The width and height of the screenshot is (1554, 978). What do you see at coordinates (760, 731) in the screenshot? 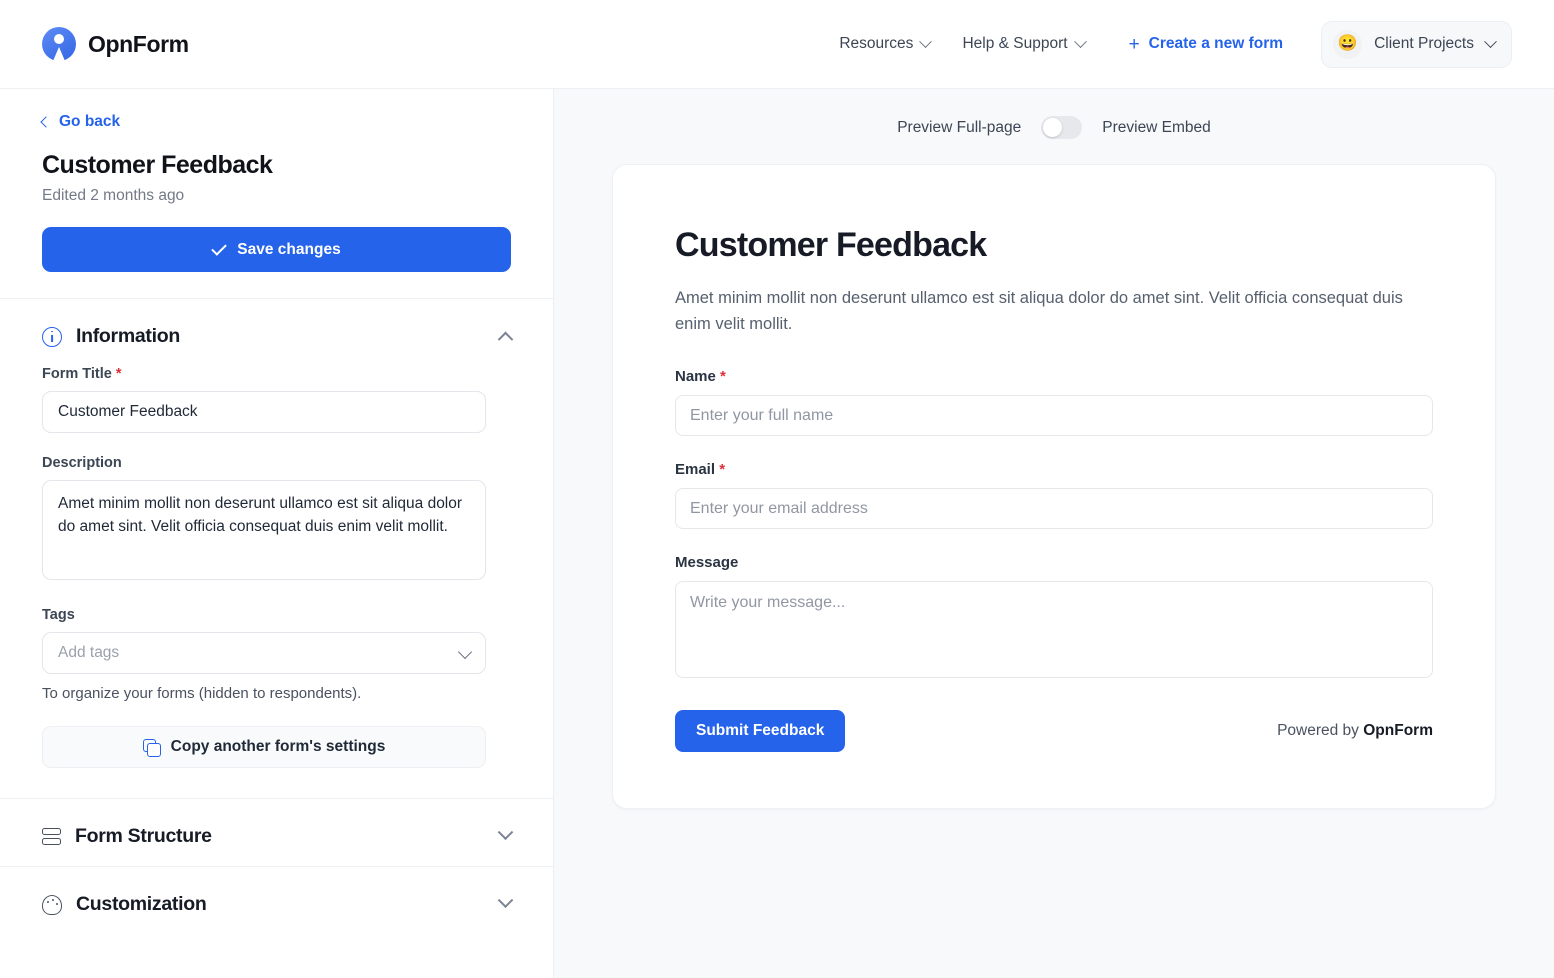
I see `submit-feedback-button: Submit Feedback` at bounding box center [760, 731].